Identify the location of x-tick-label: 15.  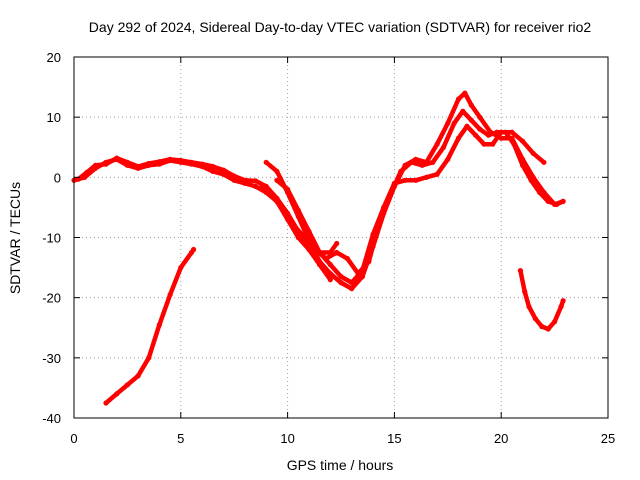
(394, 438).